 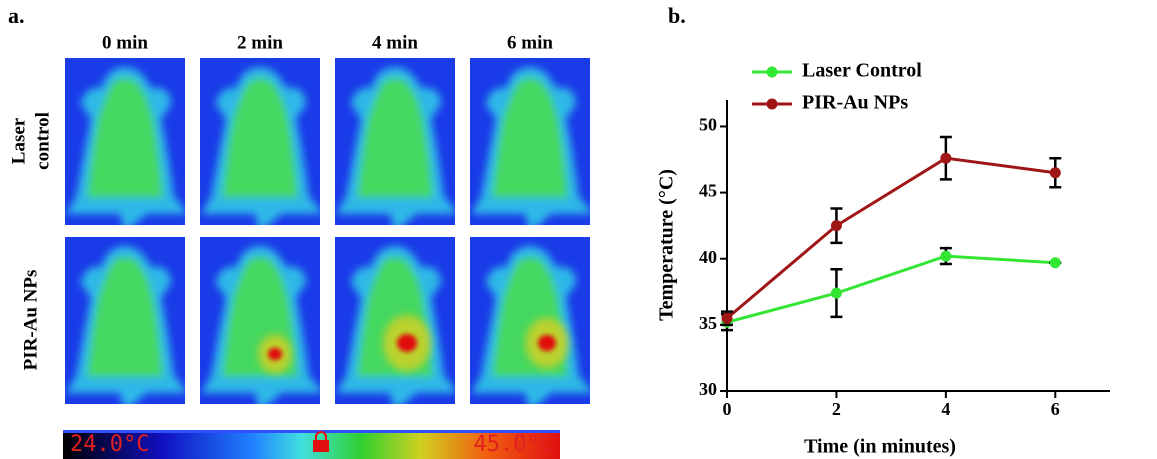 I want to click on y-axis-label: Temperature (°C), so click(x=667, y=245).